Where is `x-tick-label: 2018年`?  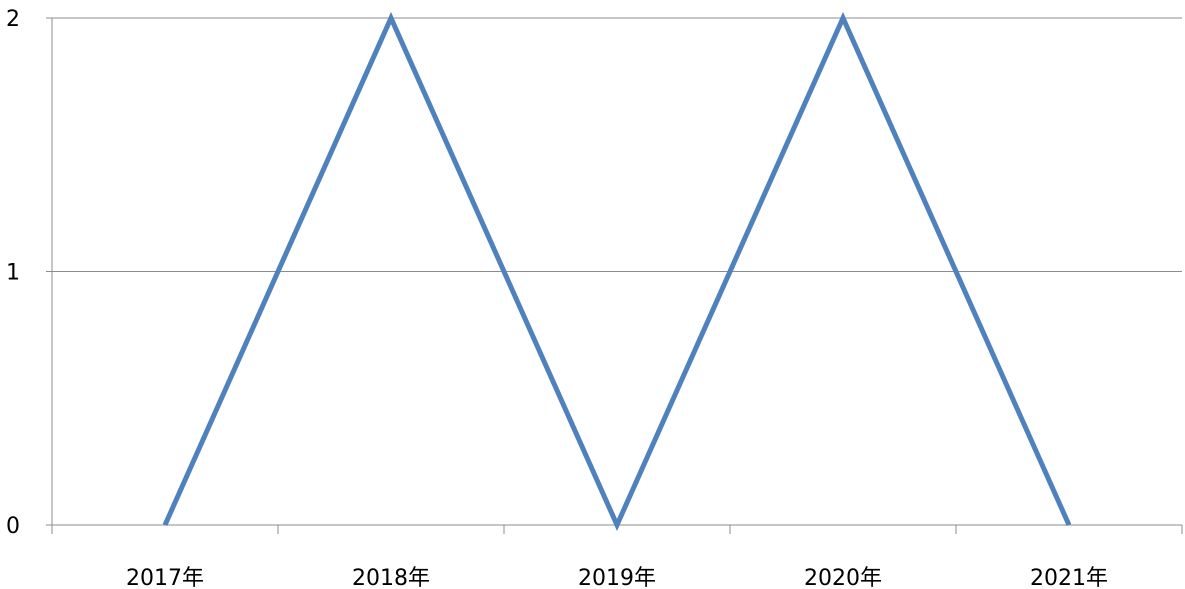 x-tick-label: 2018年 is located at coordinates (391, 577).